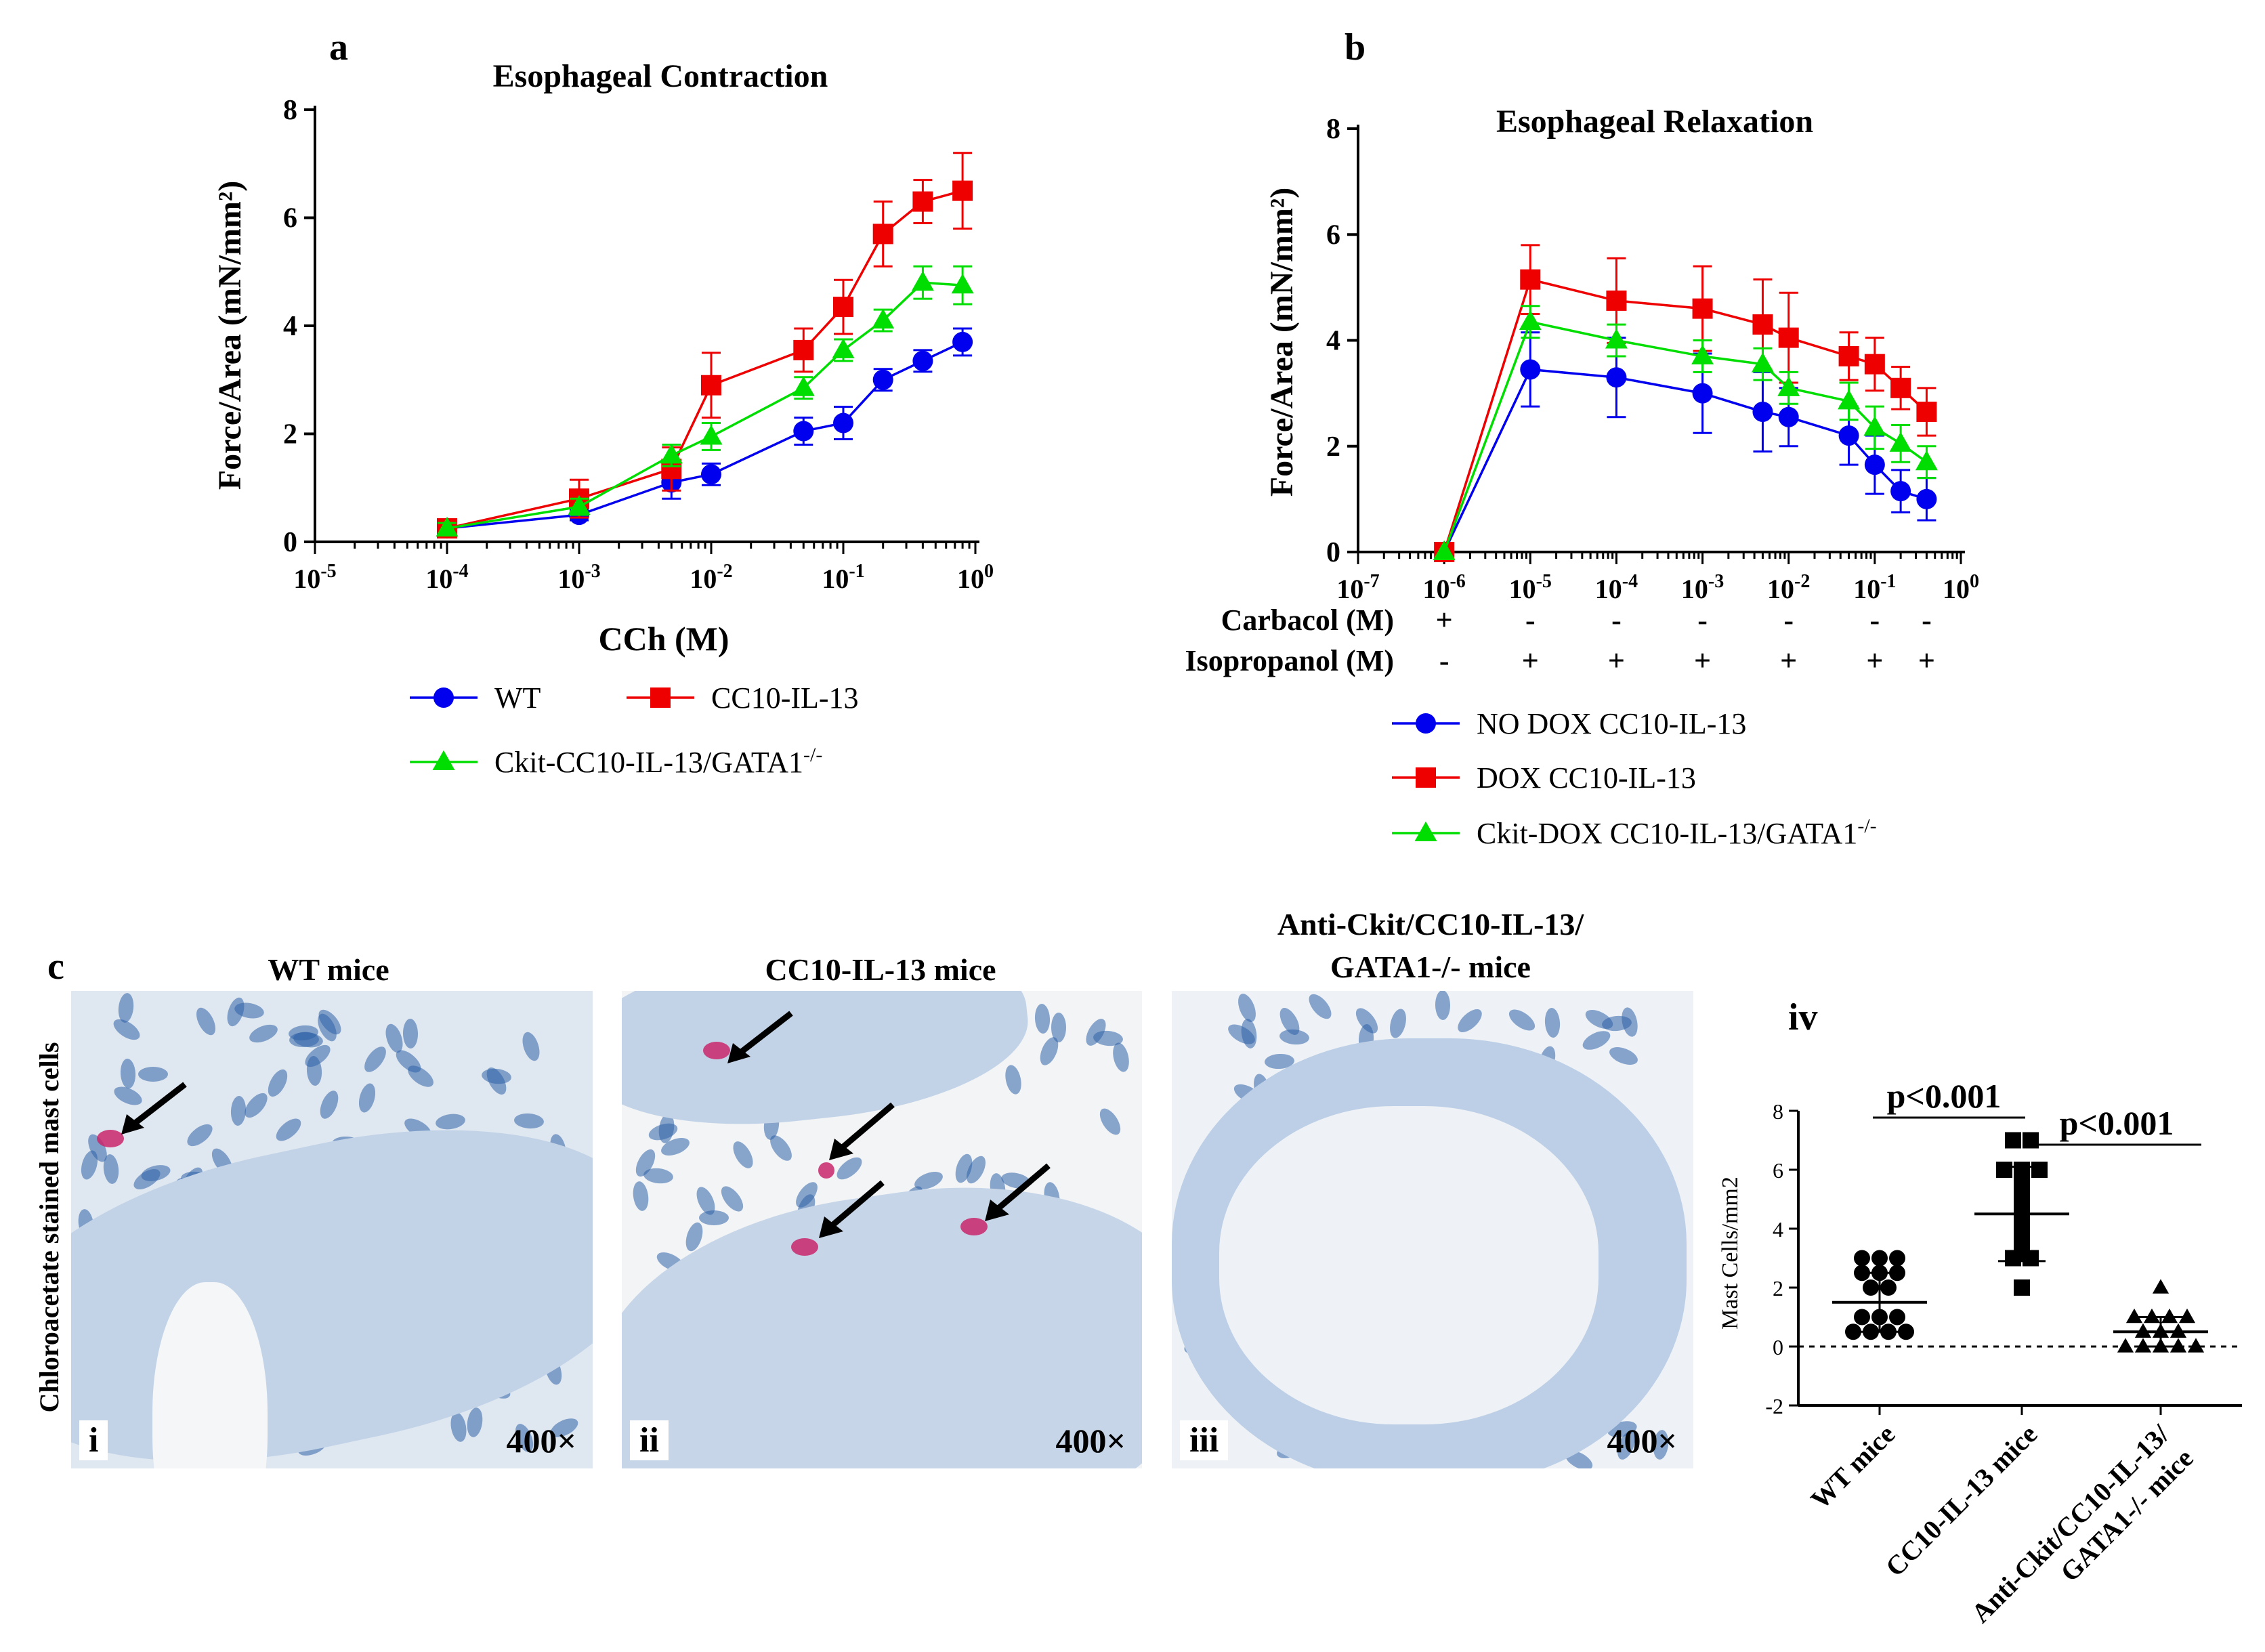 The width and height of the screenshot is (2265, 1652). What do you see at coordinates (1778, 1111) in the screenshot?
I see `y-tick-label: 8` at bounding box center [1778, 1111].